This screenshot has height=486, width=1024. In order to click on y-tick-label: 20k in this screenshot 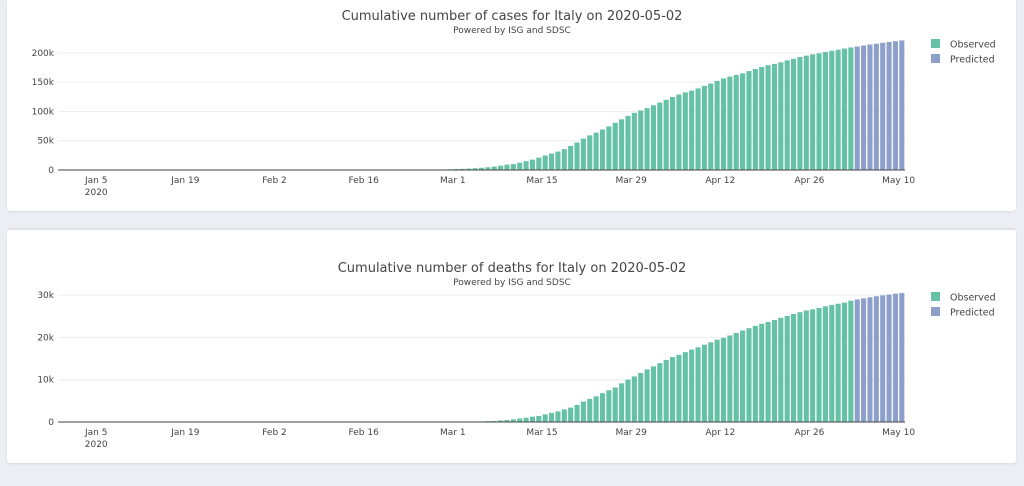, I will do `click(45, 338)`.